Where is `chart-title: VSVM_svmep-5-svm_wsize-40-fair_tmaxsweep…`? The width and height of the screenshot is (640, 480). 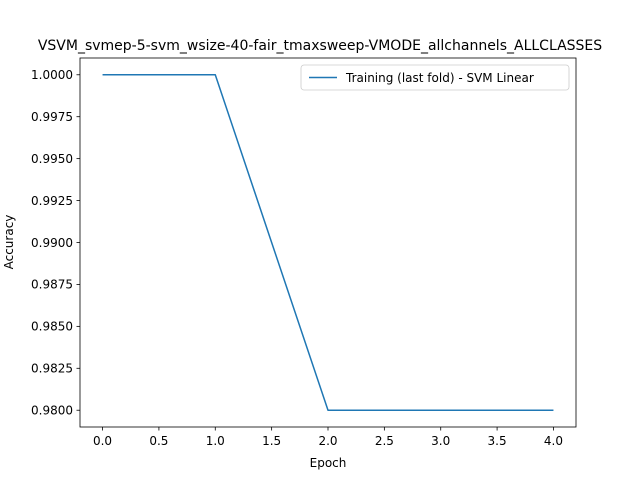
chart-title: VSVM_svmep-5-svm_wsize-40-fair_tmaxsweep… is located at coordinates (320, 46).